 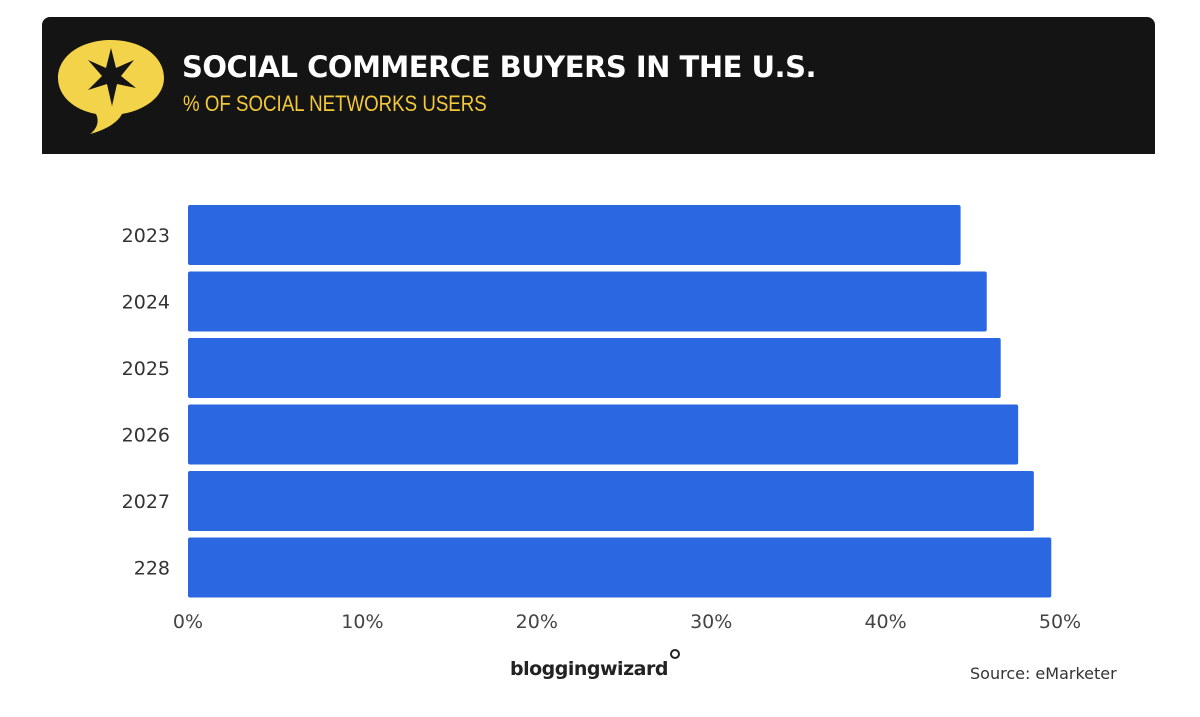 I want to click on y-tick-label: 228, so click(x=152, y=569).